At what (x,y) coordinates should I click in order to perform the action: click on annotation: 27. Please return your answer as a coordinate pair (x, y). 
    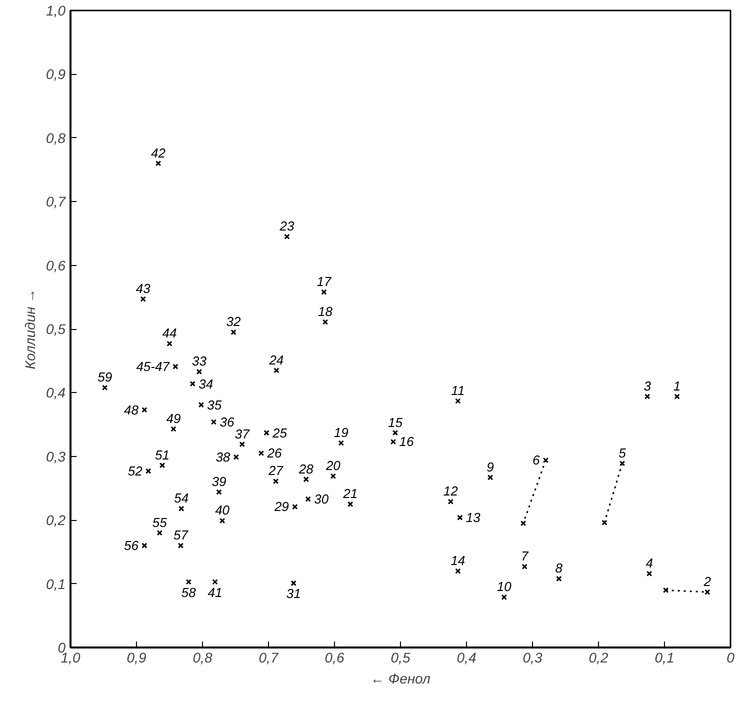
    Looking at the image, I should click on (276, 470).